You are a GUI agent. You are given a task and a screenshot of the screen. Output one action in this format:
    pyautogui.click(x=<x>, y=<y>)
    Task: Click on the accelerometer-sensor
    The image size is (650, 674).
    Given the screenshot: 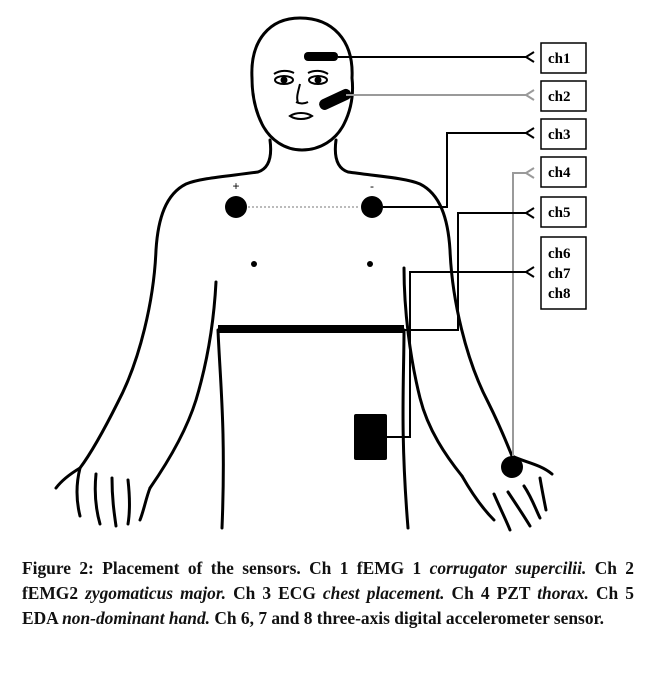 What is the action you would take?
    pyautogui.click(x=370, y=437)
    